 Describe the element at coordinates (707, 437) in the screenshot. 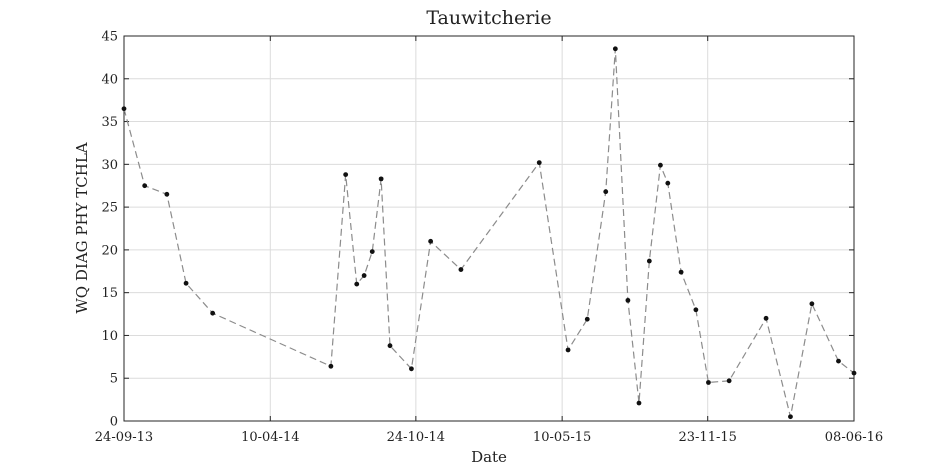

I see `x-tick-label: 23-11-15` at that location.